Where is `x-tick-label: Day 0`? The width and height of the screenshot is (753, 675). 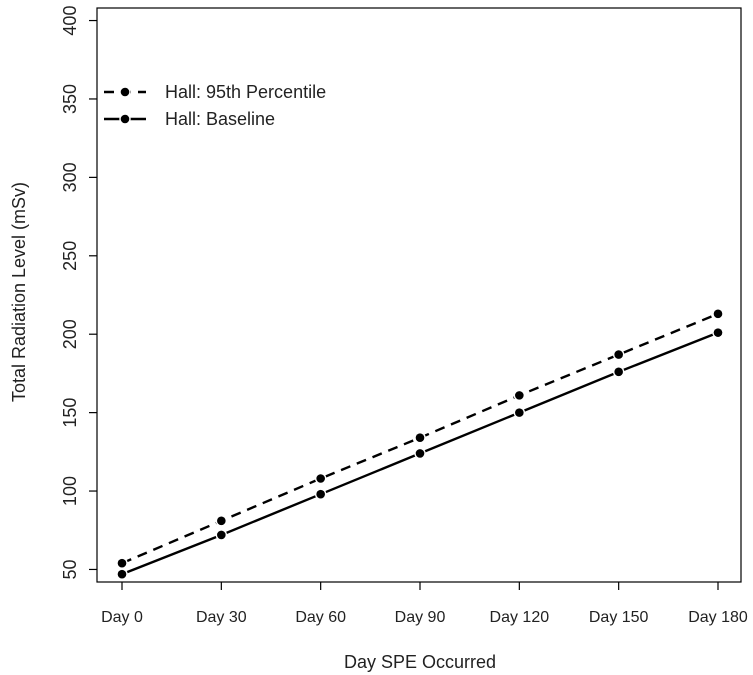
x-tick-label: Day 0 is located at coordinates (122, 617).